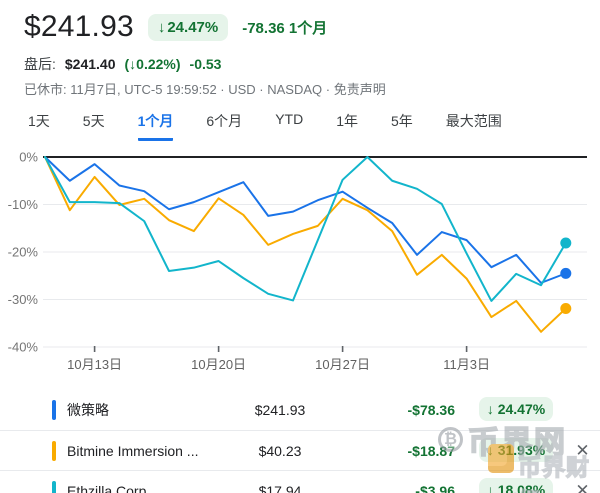  I want to click on percent-change-badge: ↓ 24.47%, so click(188, 27).